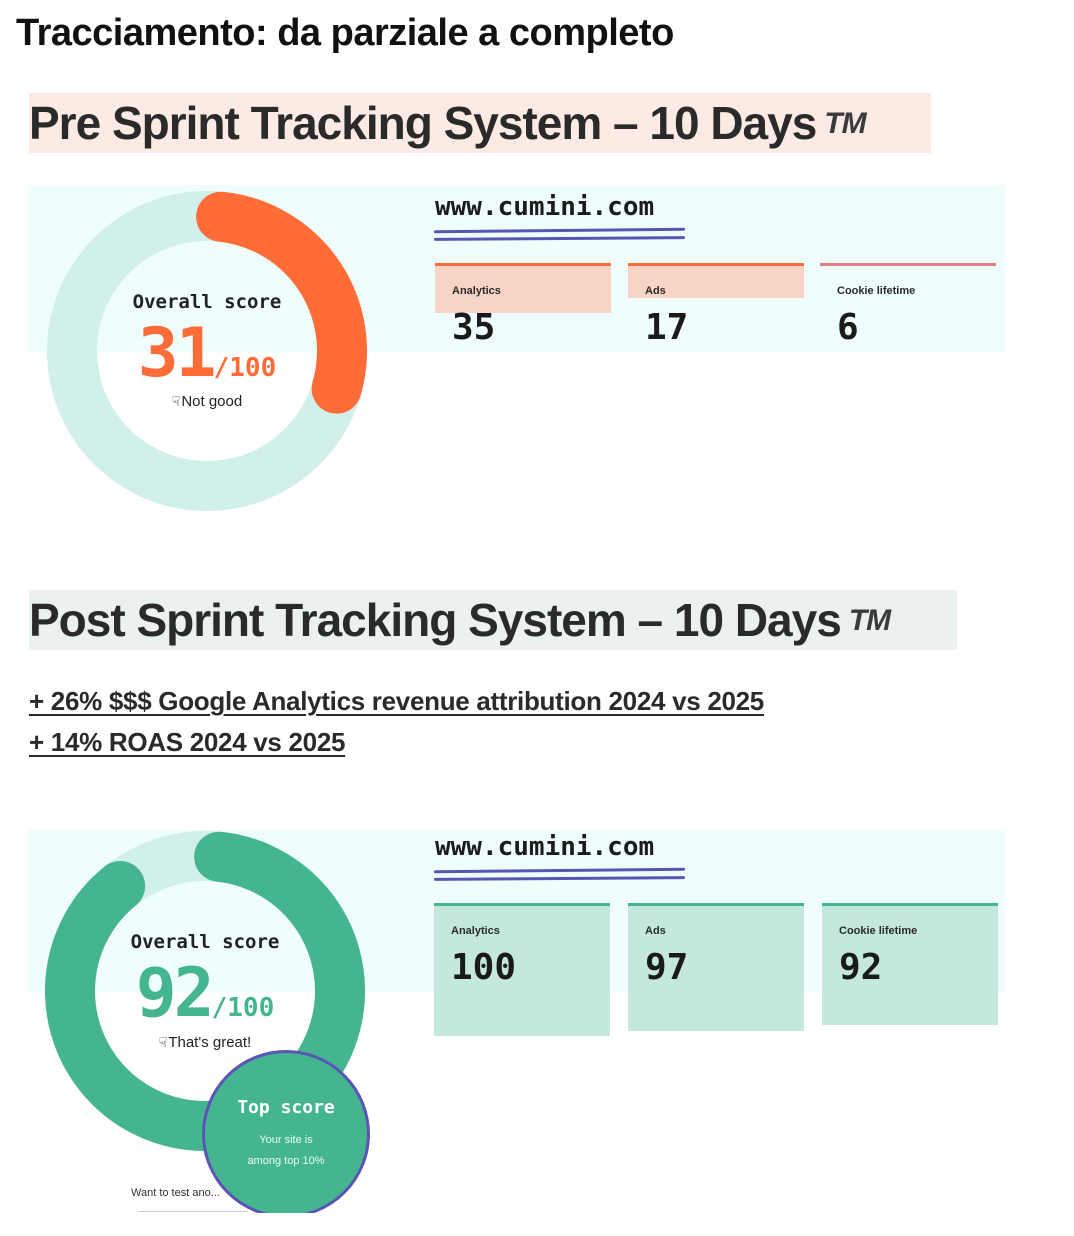 Image resolution: width=1074 pixels, height=1236 pixels. I want to click on top-score-line2: among top 10%, so click(286, 1161).